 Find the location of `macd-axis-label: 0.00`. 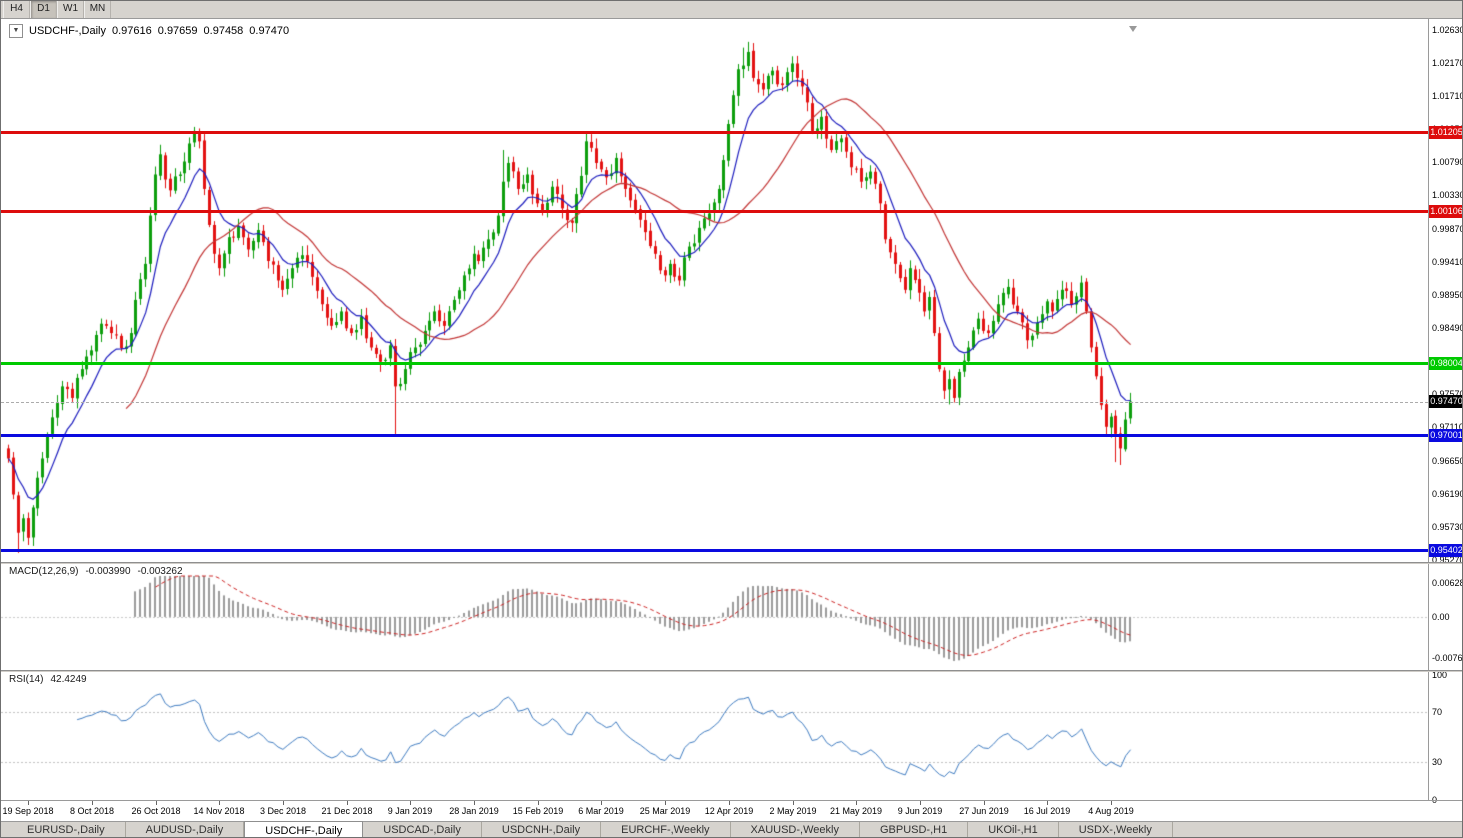

macd-axis-label: 0.00 is located at coordinates (1441, 616).